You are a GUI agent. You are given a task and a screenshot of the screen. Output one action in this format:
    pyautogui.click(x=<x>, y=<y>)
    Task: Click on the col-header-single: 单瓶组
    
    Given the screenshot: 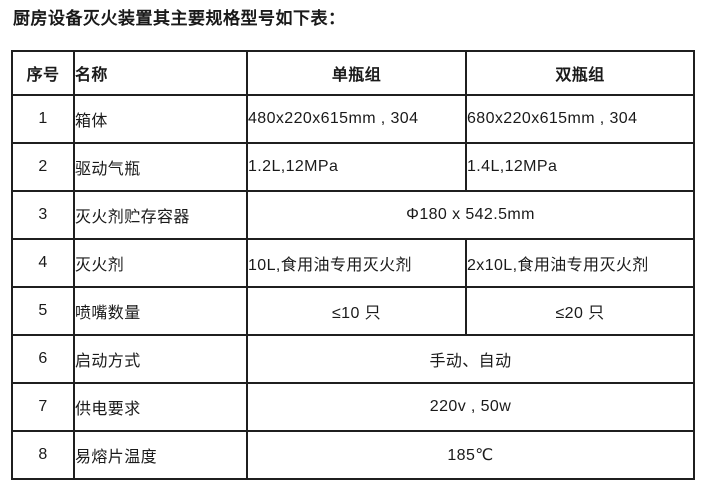 What is the action you would take?
    pyautogui.click(x=356, y=73)
    